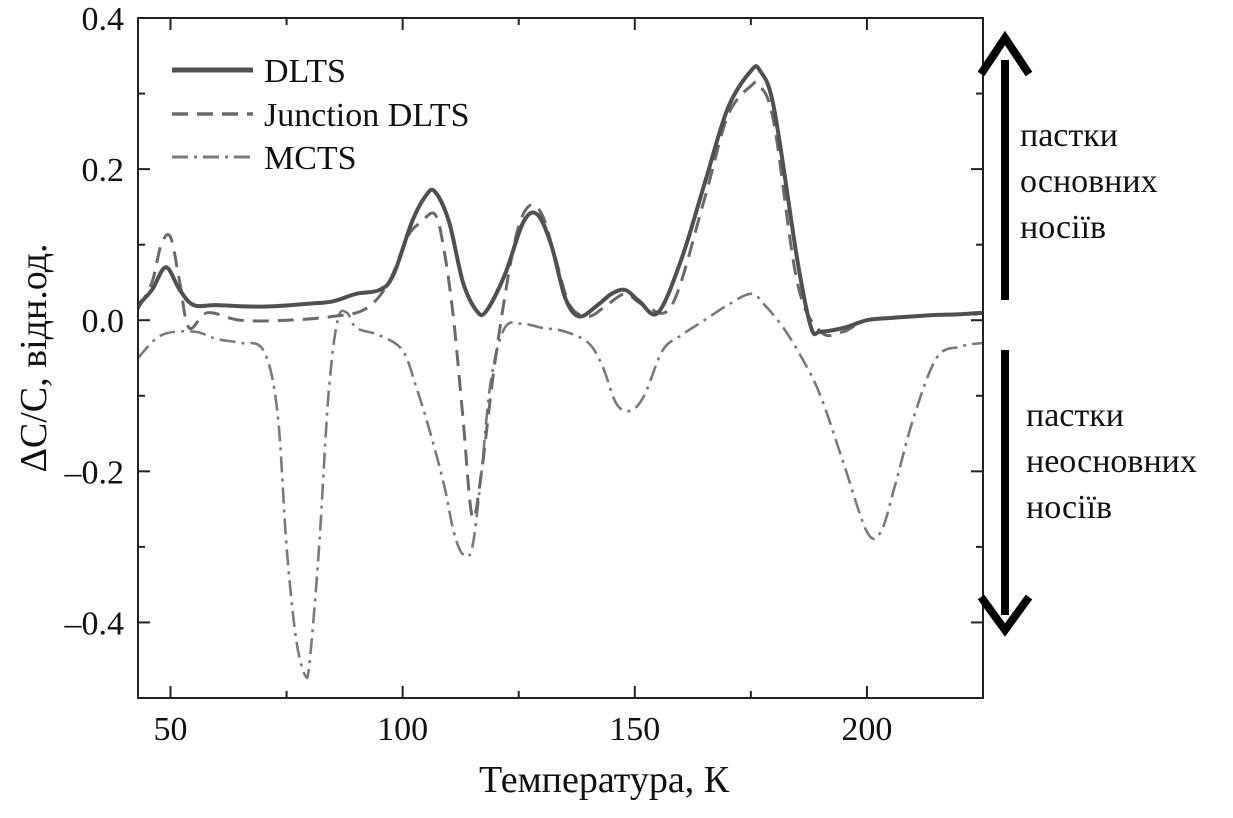 This screenshot has height=818, width=1233. I want to click on majority-traps-line-2: основних, so click(1089, 181).